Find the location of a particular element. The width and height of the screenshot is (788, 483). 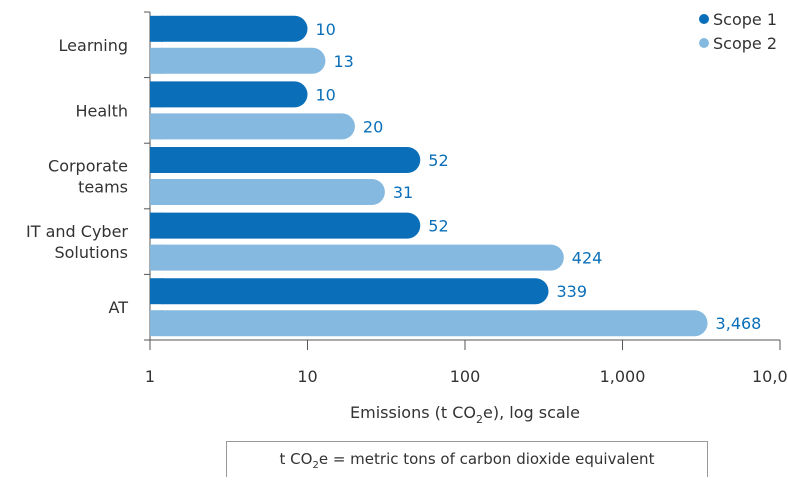

x-tick-label: 1 is located at coordinates (150, 376).